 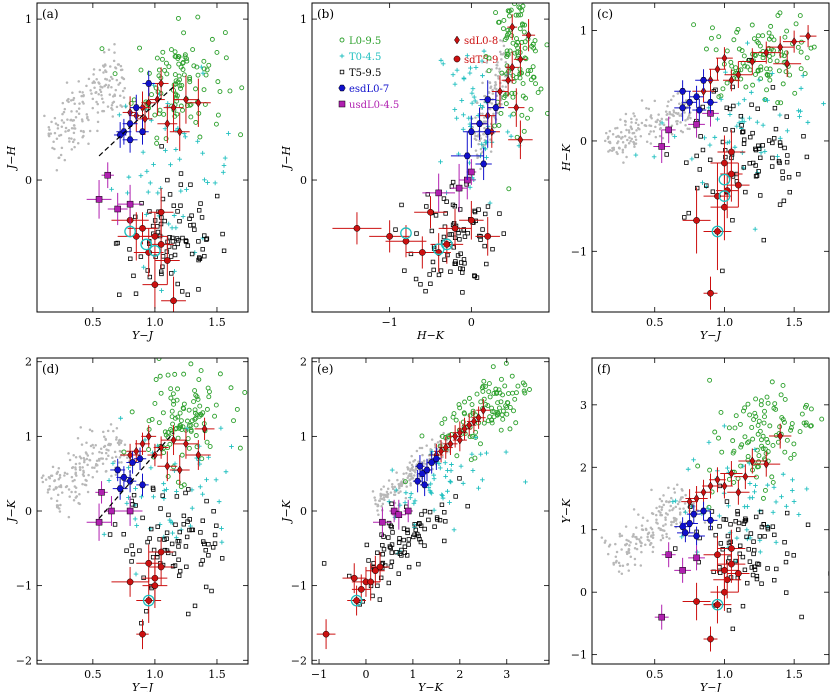 I want to click on legend-marker-esd, so click(x=342, y=88).